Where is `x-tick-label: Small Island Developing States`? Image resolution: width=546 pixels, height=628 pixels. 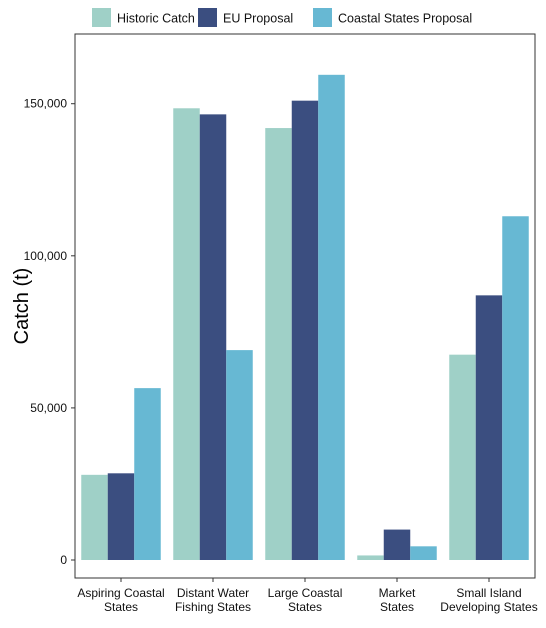 x-tick-label: Small Island Developing States is located at coordinates (488, 600).